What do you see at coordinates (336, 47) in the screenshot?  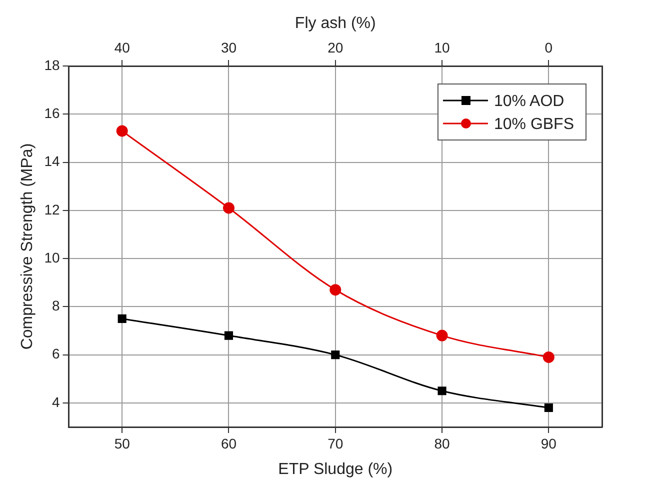 I see `x2-tick-label: 20` at bounding box center [336, 47].